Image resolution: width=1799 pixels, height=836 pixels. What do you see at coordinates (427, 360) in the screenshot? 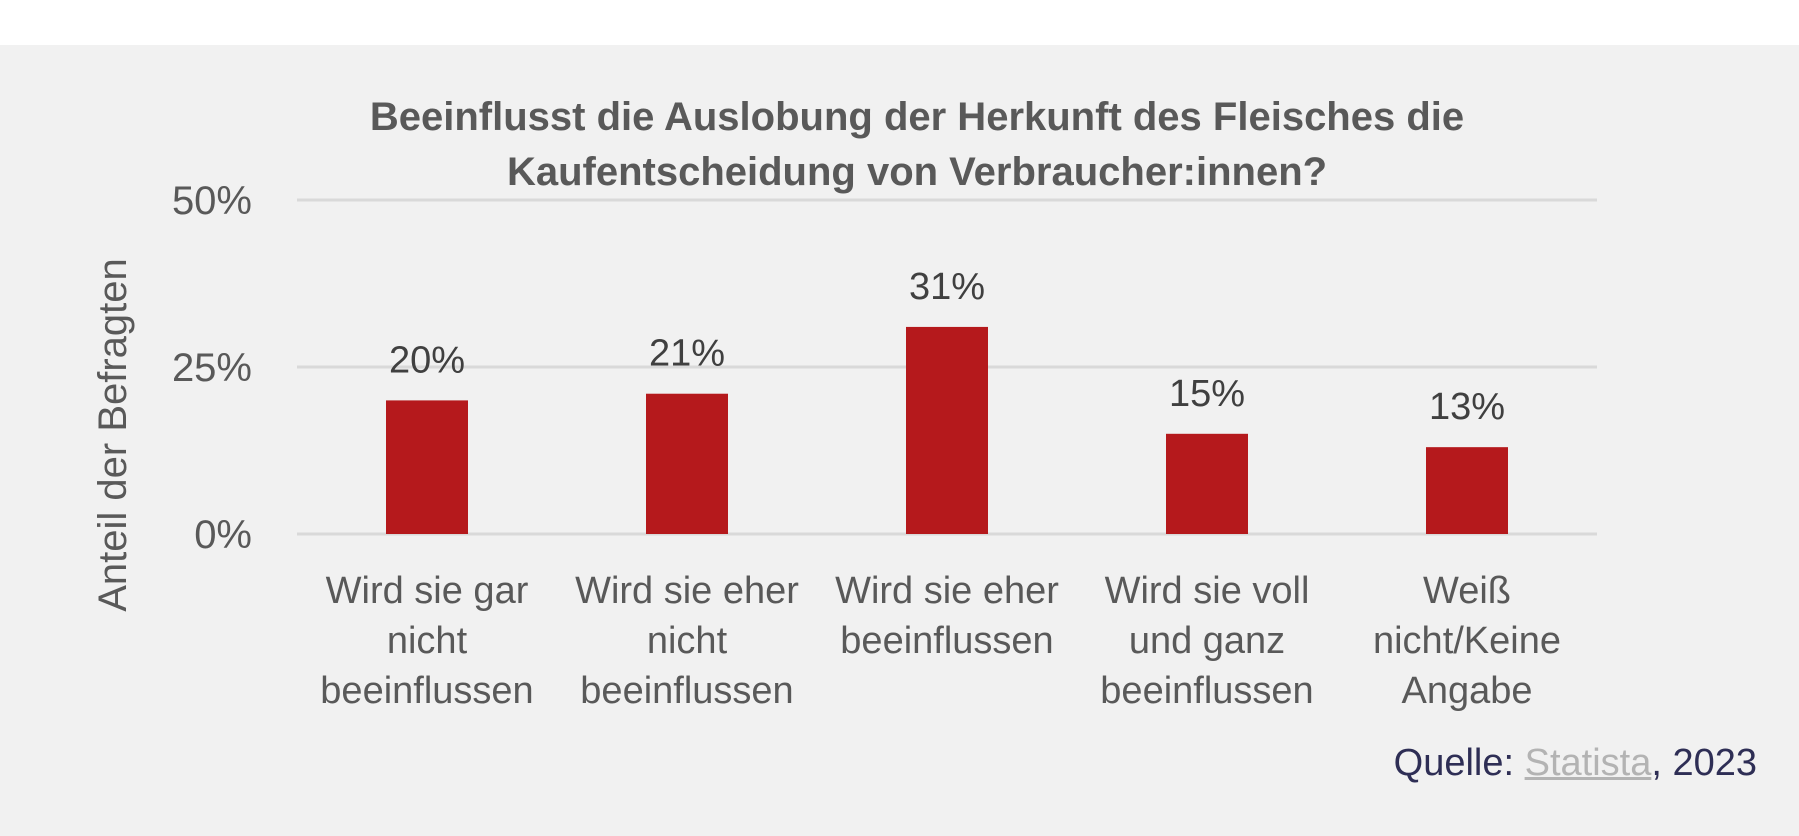
I see `data-label: 20%` at bounding box center [427, 360].